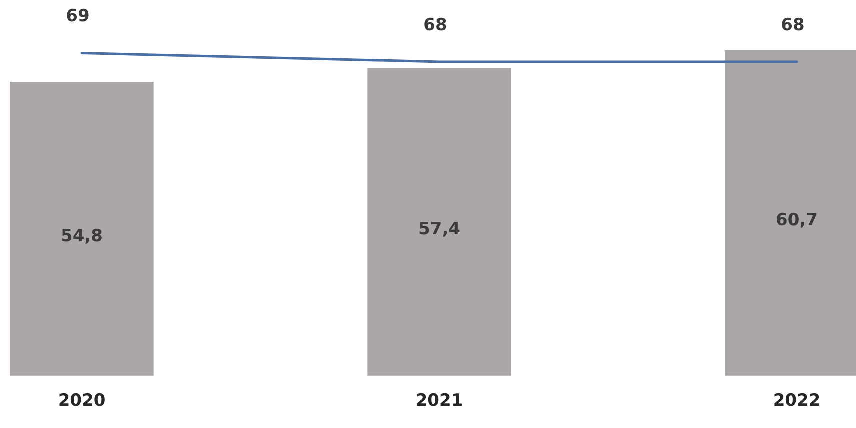 The width and height of the screenshot is (856, 428). Describe the element at coordinates (797, 401) in the screenshot. I see `x-tick-label: 2022` at that location.